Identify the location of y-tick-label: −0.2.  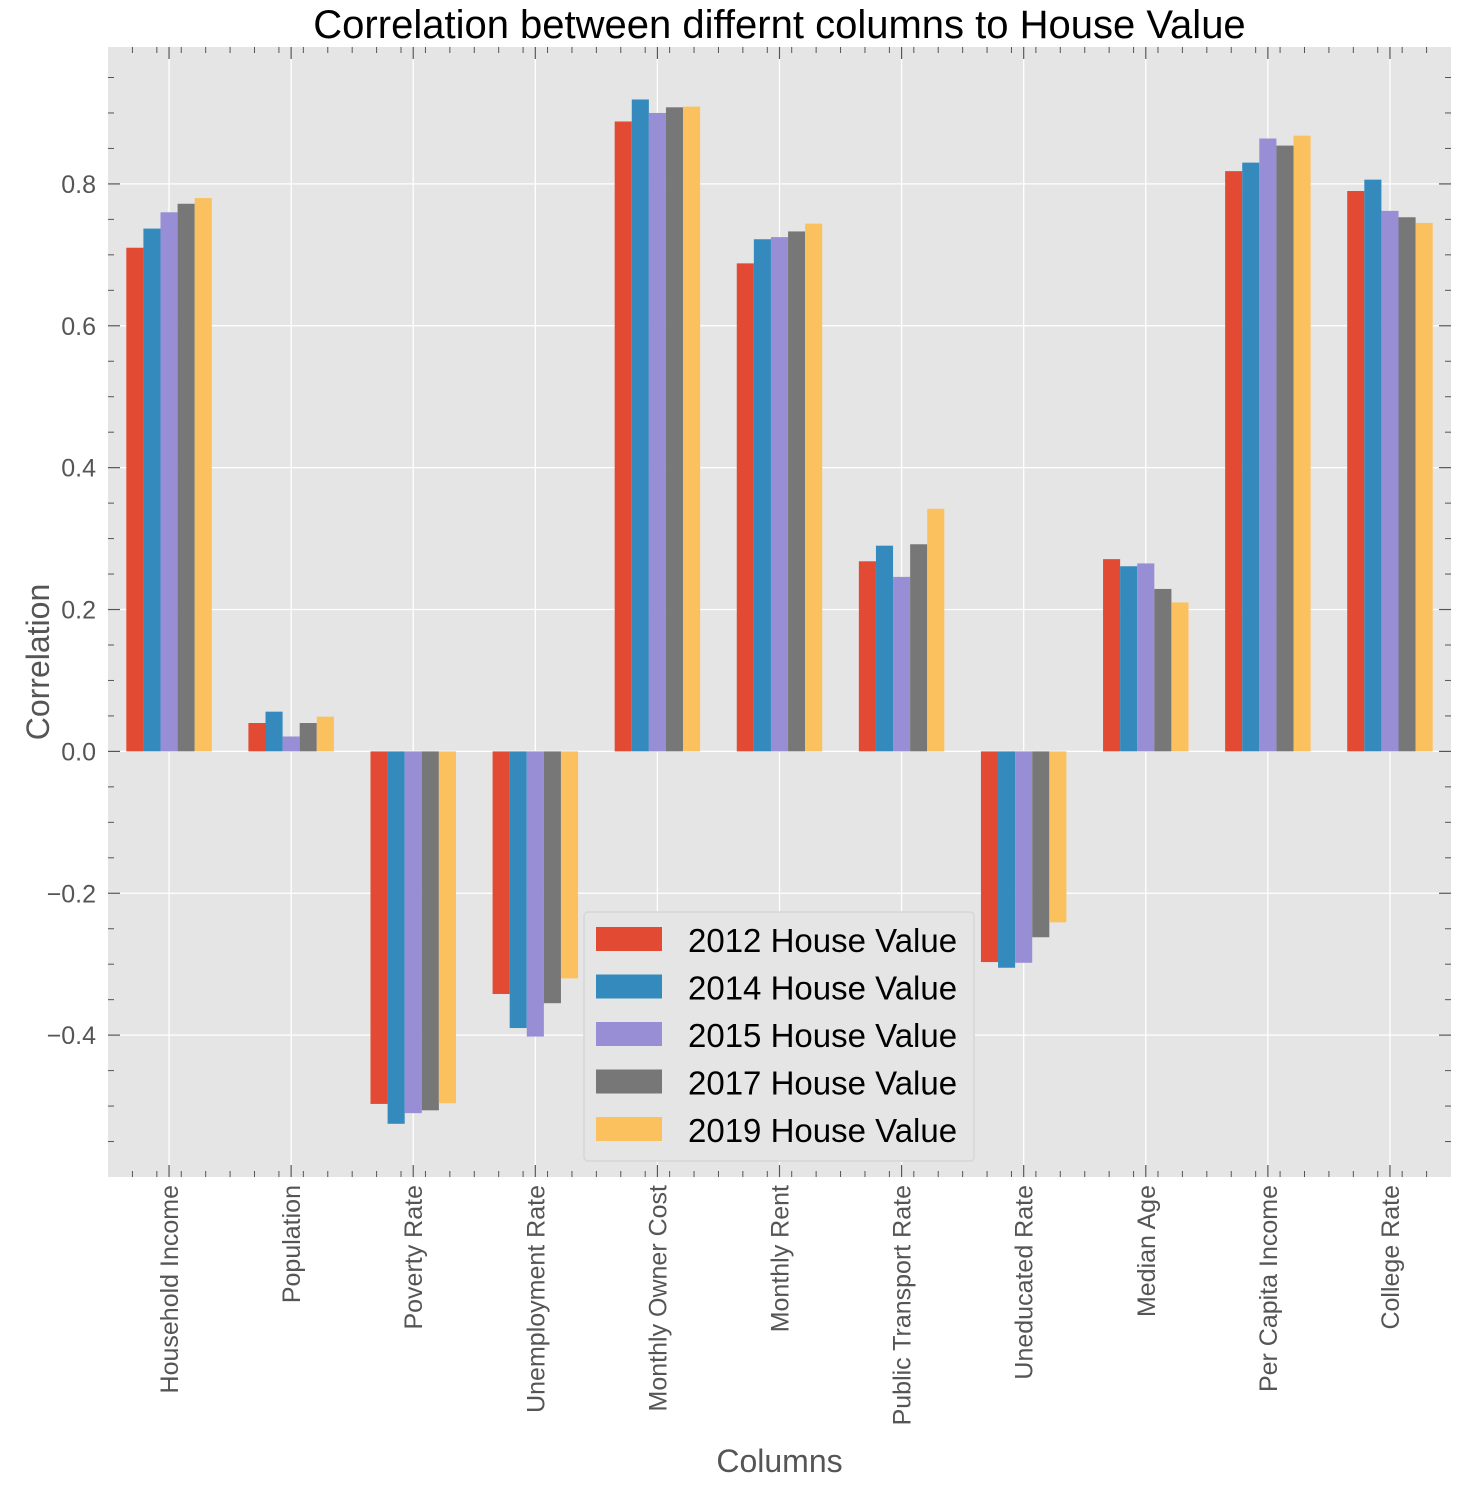
(71, 894).